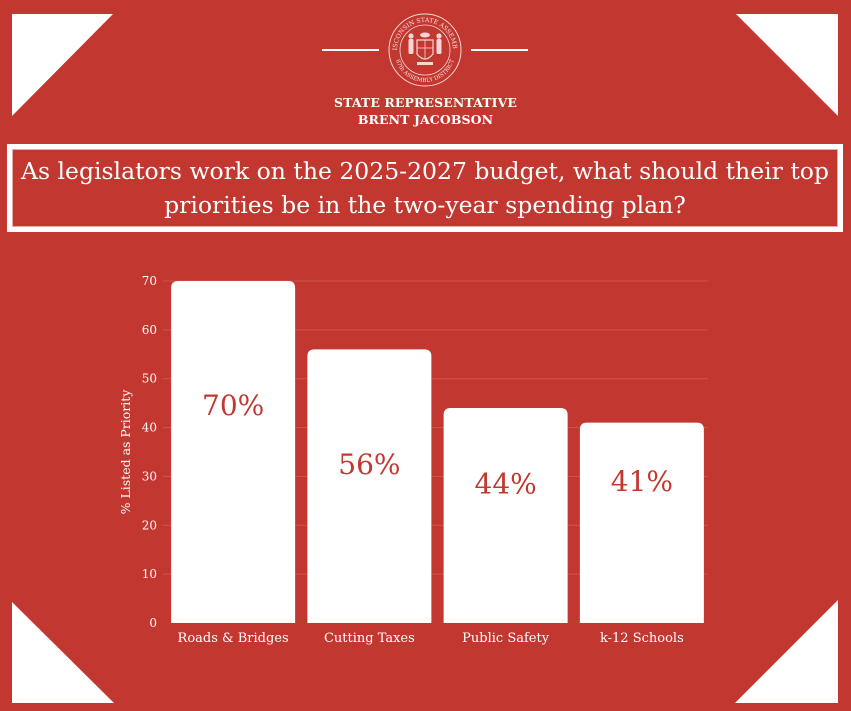 The height and width of the screenshot is (711, 851). I want to click on corner-decoration-bottom-right, so click(786, 651).